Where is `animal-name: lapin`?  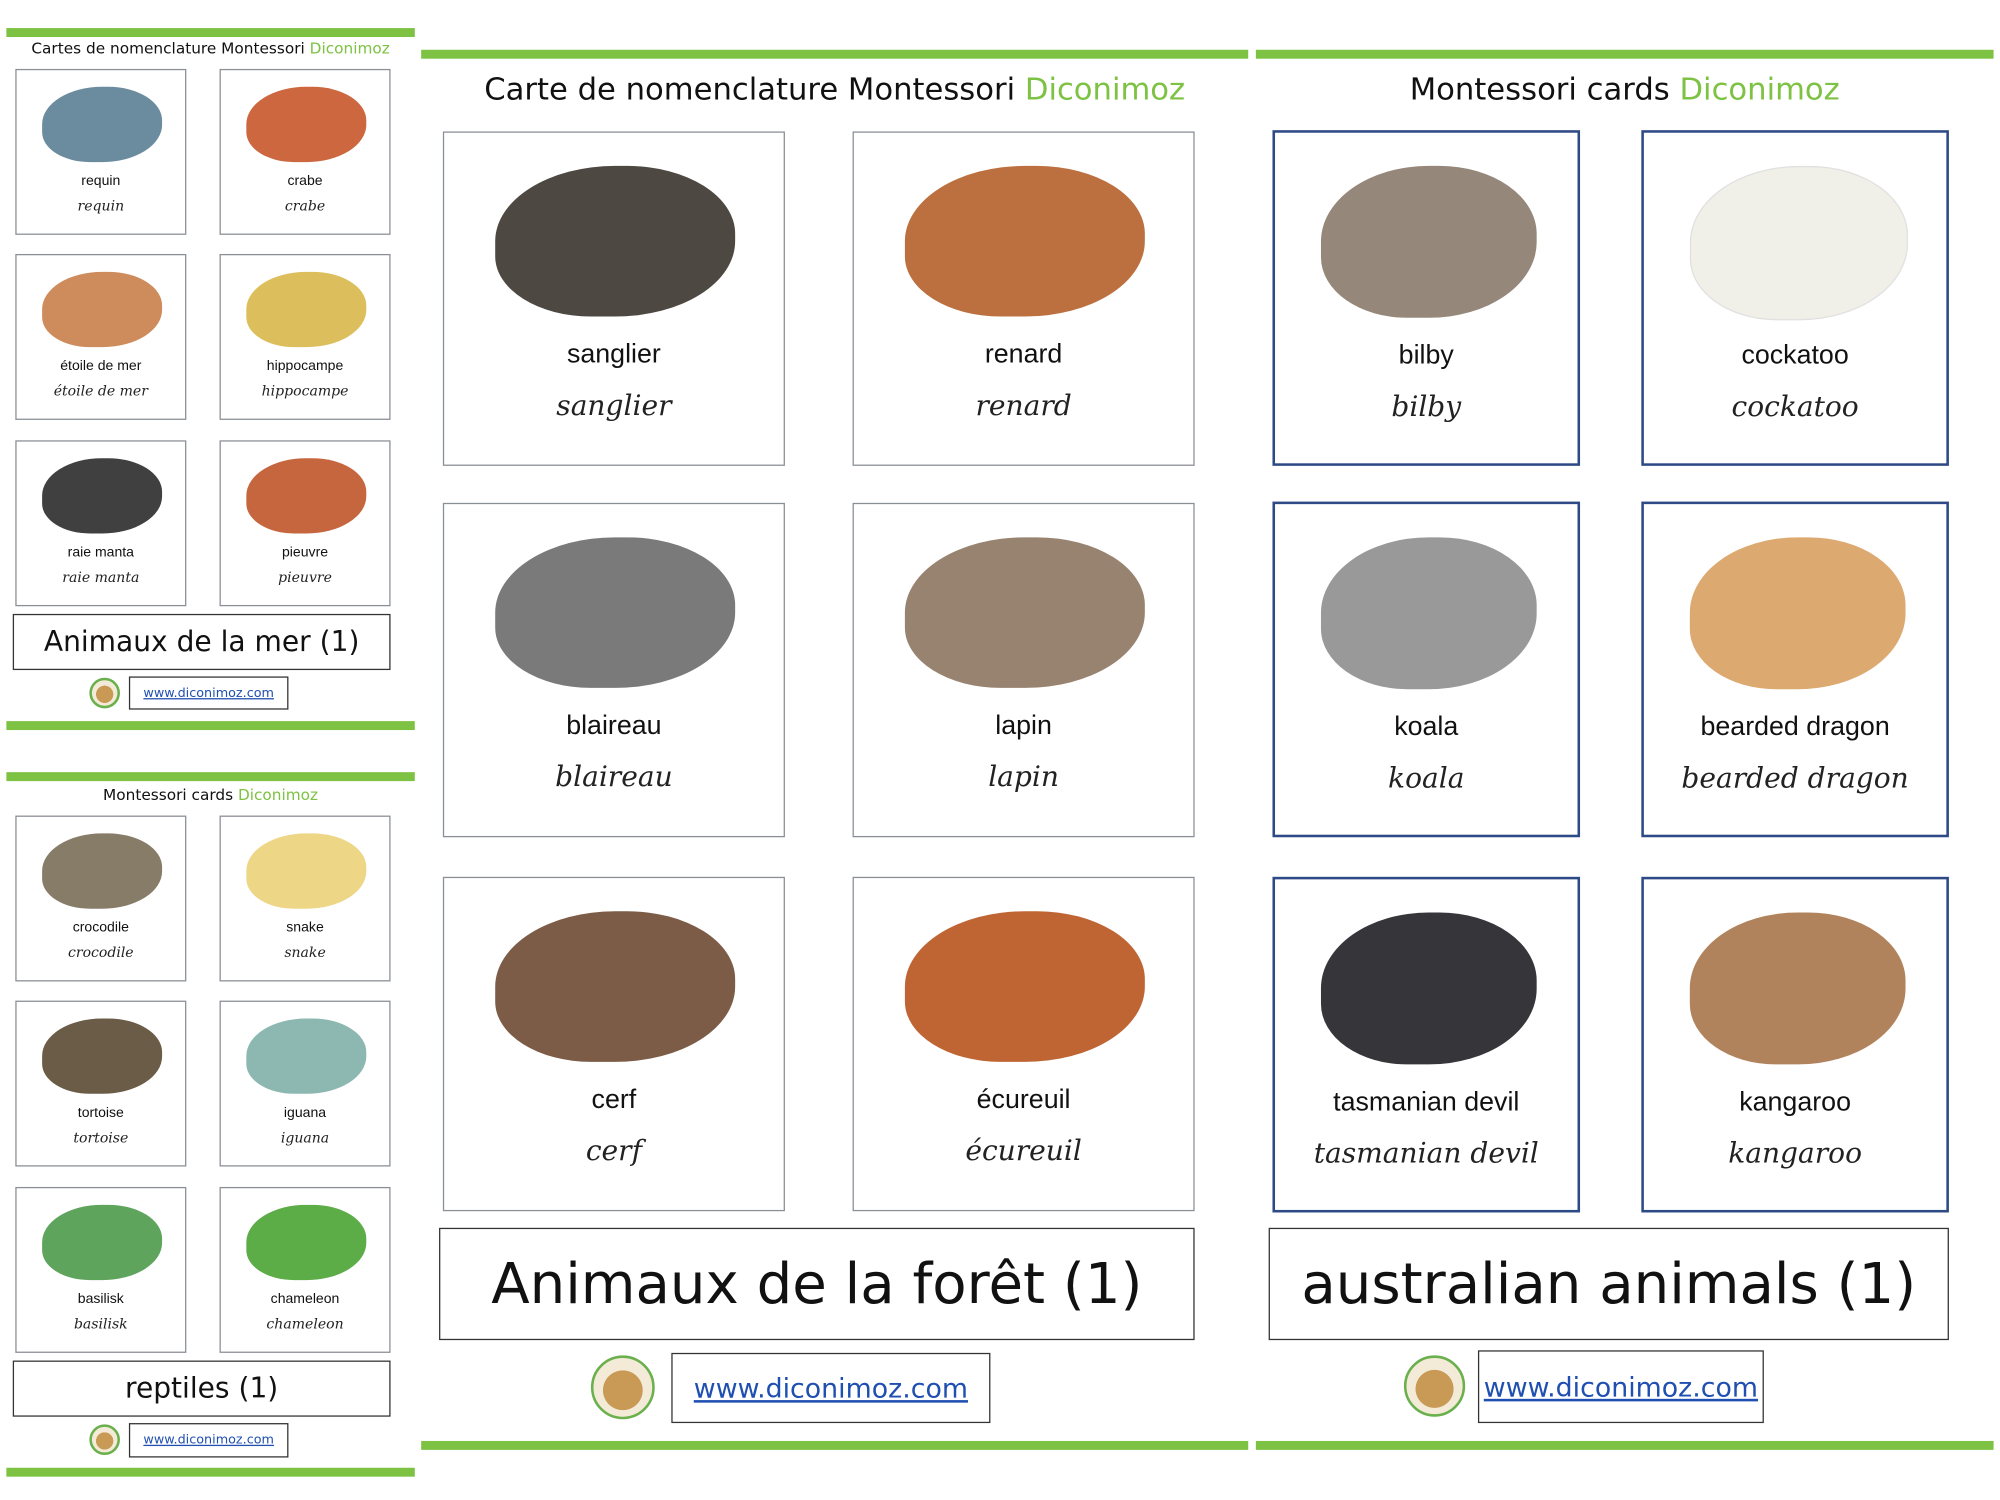
animal-name: lapin is located at coordinates (1023, 726).